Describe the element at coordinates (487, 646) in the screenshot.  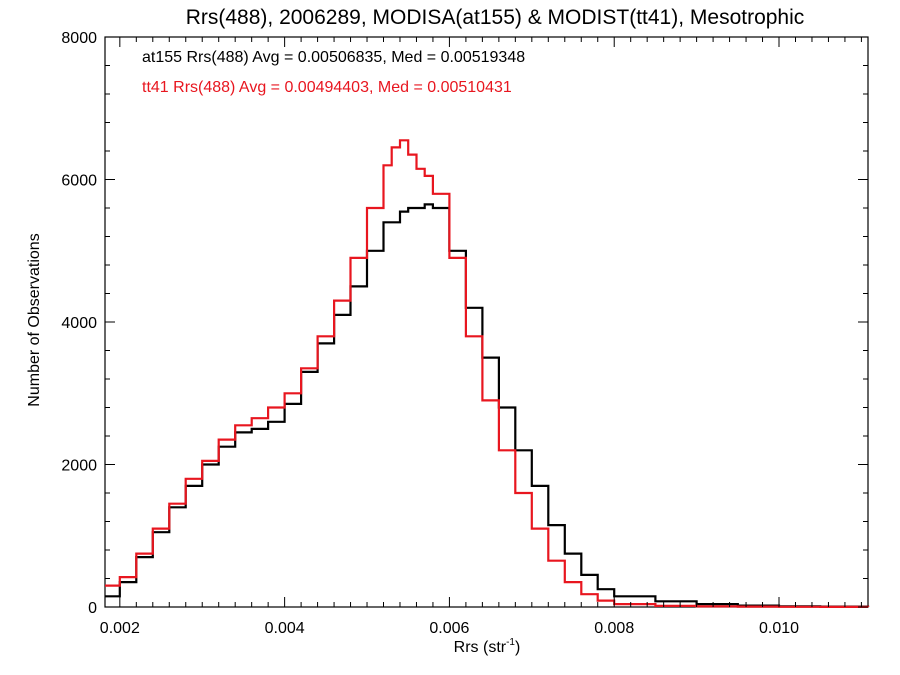
I see `x-axis-label: Rrs (str-1)` at that location.